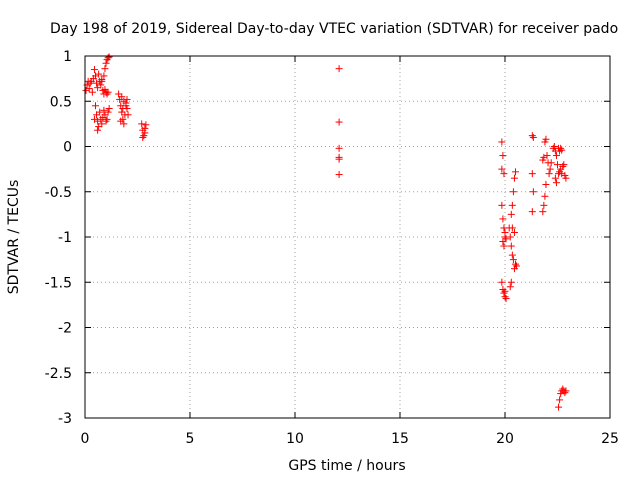  I want to click on y-tick-label: 0, so click(67, 148).